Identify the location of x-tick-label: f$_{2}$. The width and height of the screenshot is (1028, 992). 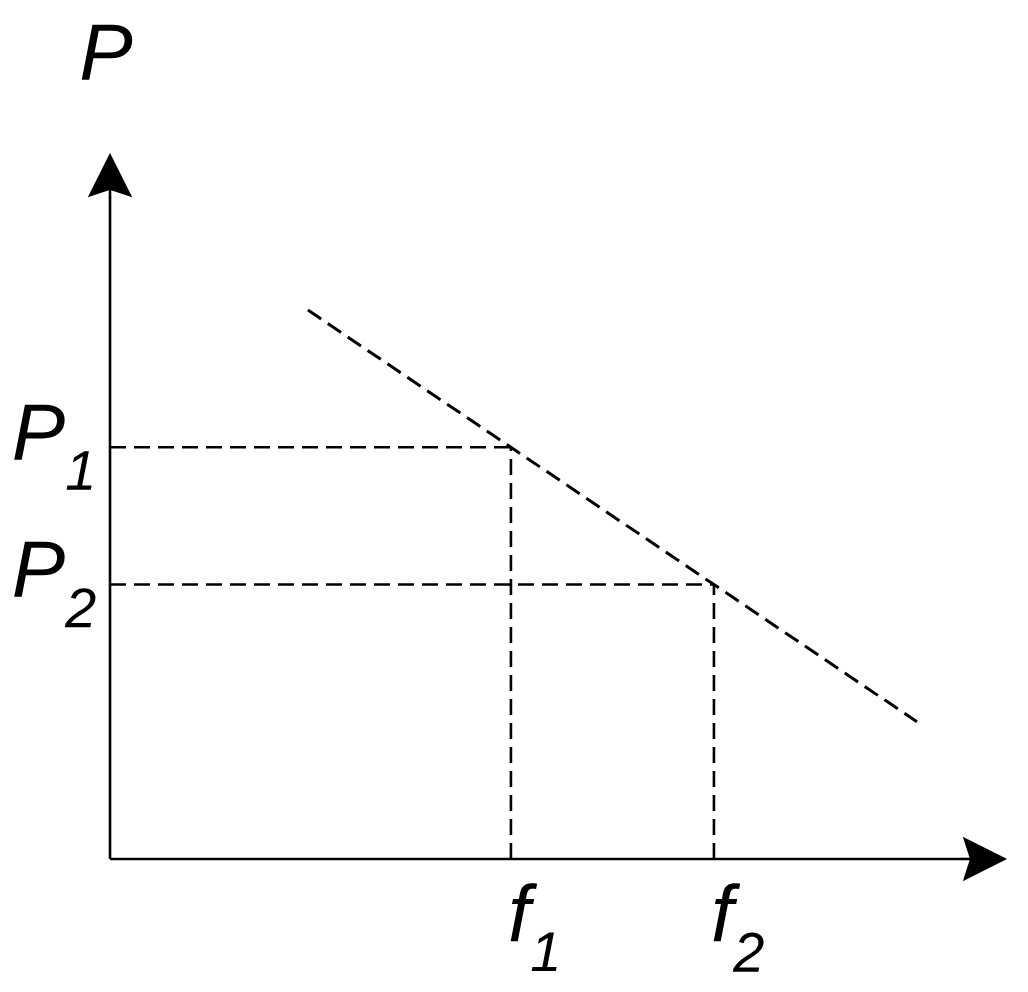
(738, 927).